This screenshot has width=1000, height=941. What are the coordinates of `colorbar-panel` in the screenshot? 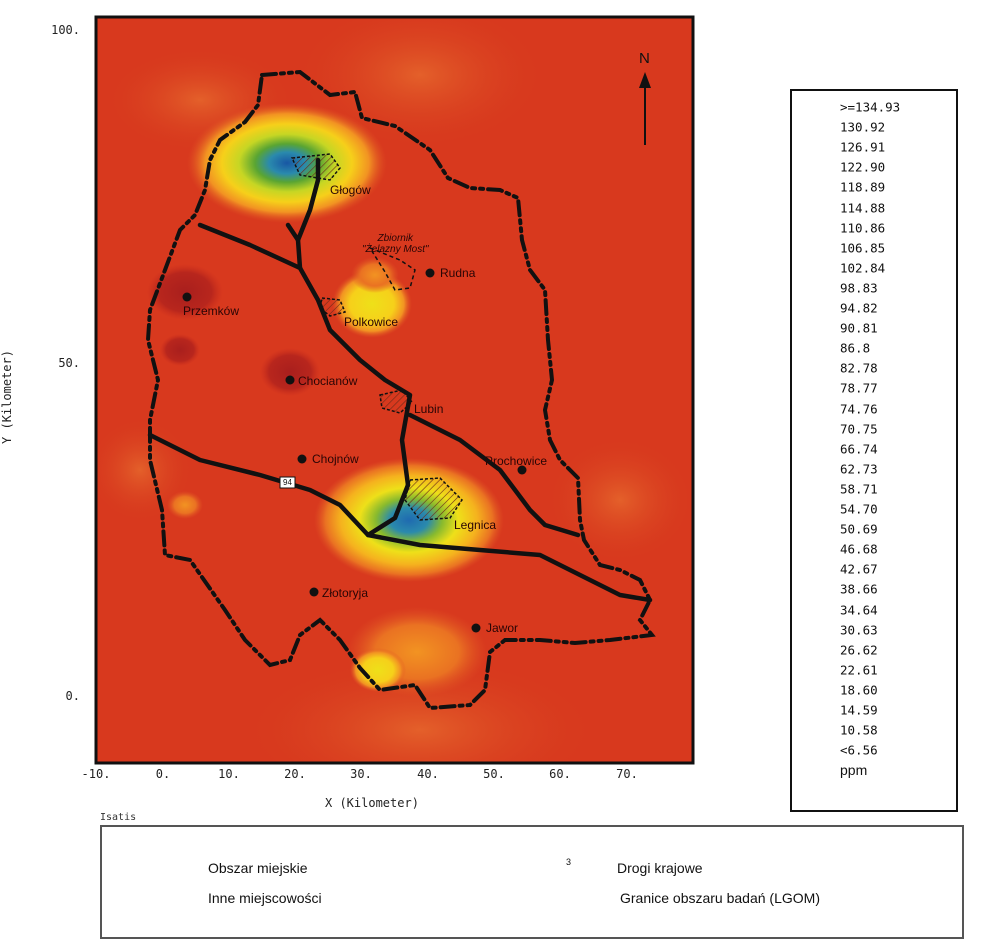 It's located at (874, 450).